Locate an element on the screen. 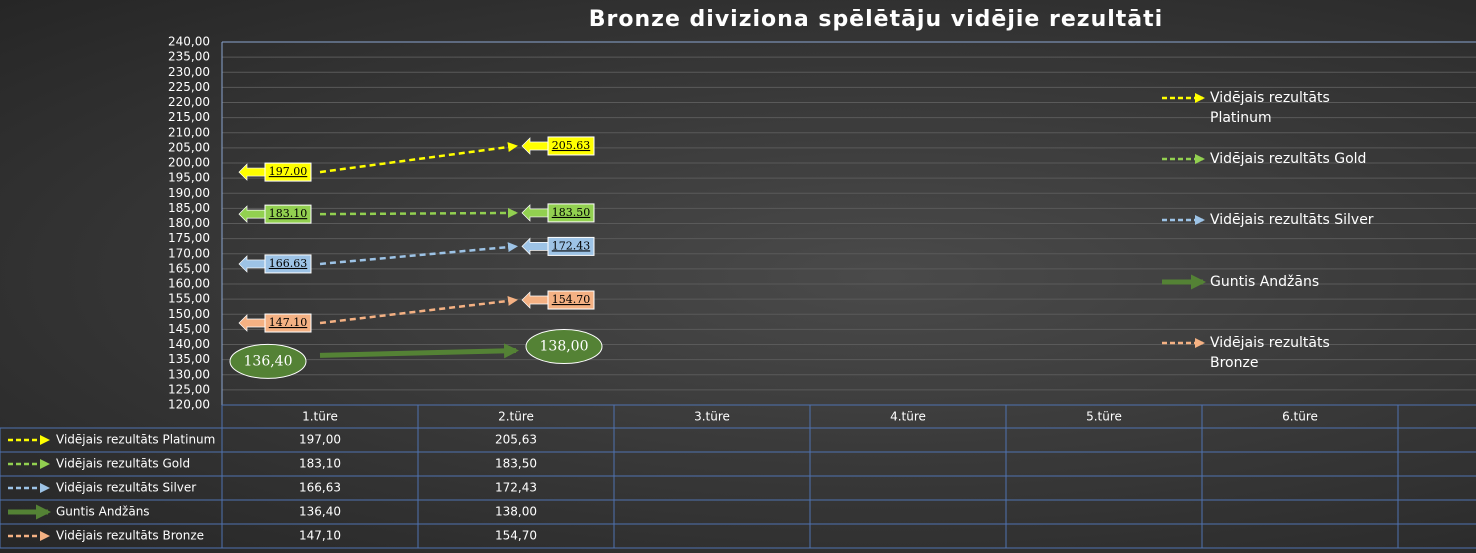 This screenshot has height=553, width=1476. x-tick-label: 2.türe is located at coordinates (516, 417).